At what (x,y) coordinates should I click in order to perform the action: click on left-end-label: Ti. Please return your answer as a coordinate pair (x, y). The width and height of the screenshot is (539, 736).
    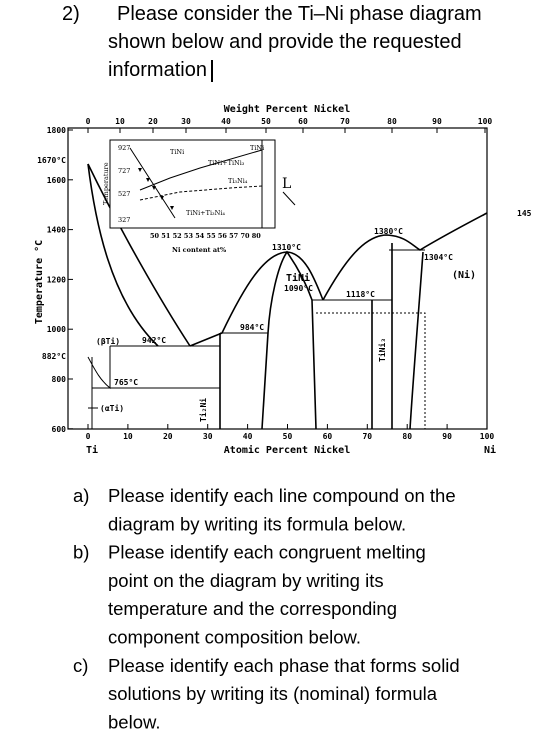
    Looking at the image, I should click on (92, 450).